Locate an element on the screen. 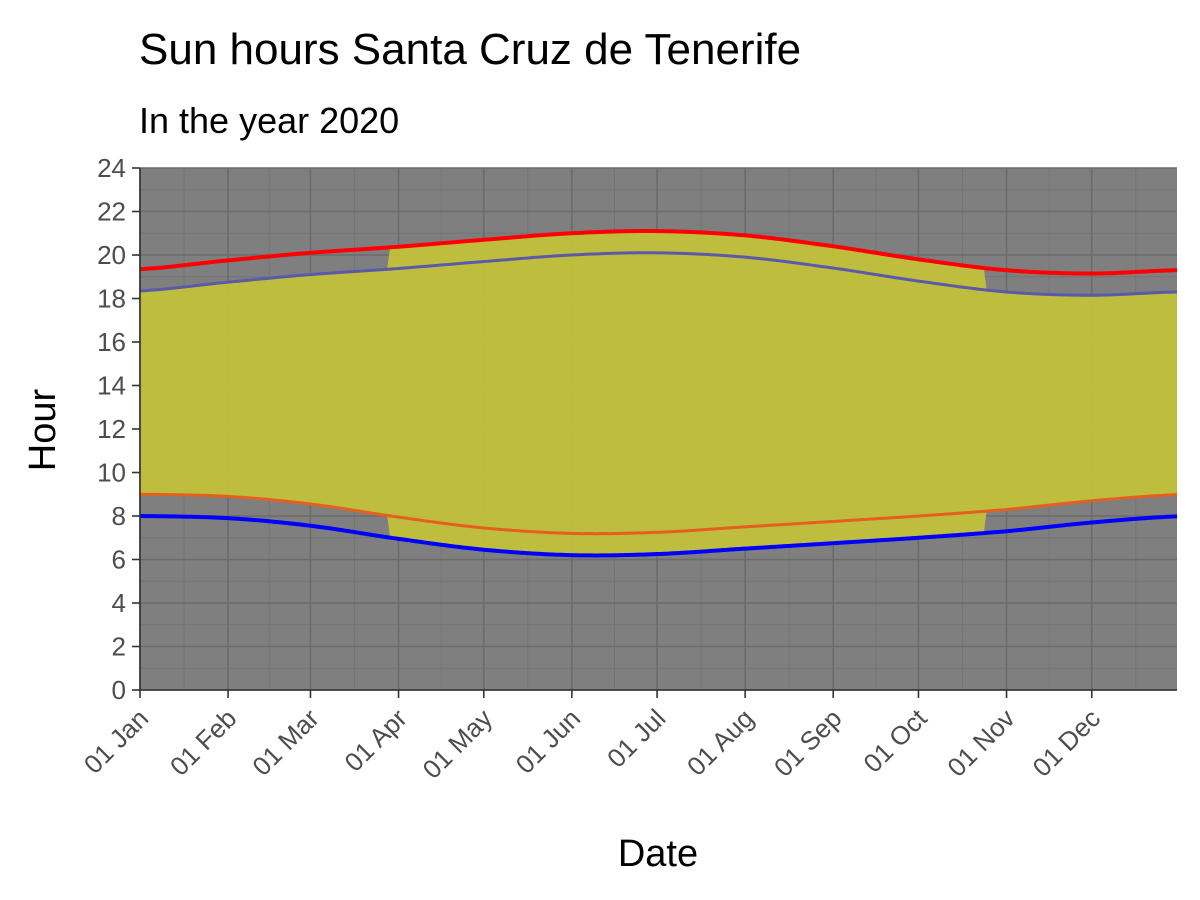 This screenshot has height=900, width=1200. y-tick-label: 20 is located at coordinates (111, 255).